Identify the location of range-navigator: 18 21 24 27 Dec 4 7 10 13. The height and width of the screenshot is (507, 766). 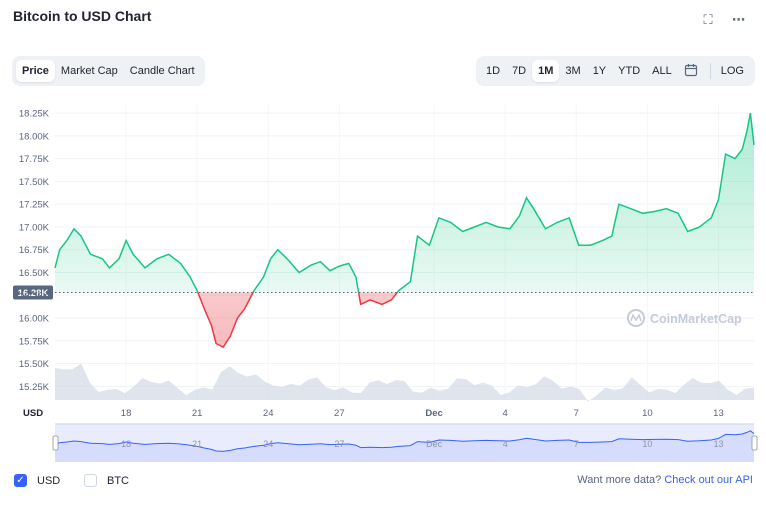
(405, 442).